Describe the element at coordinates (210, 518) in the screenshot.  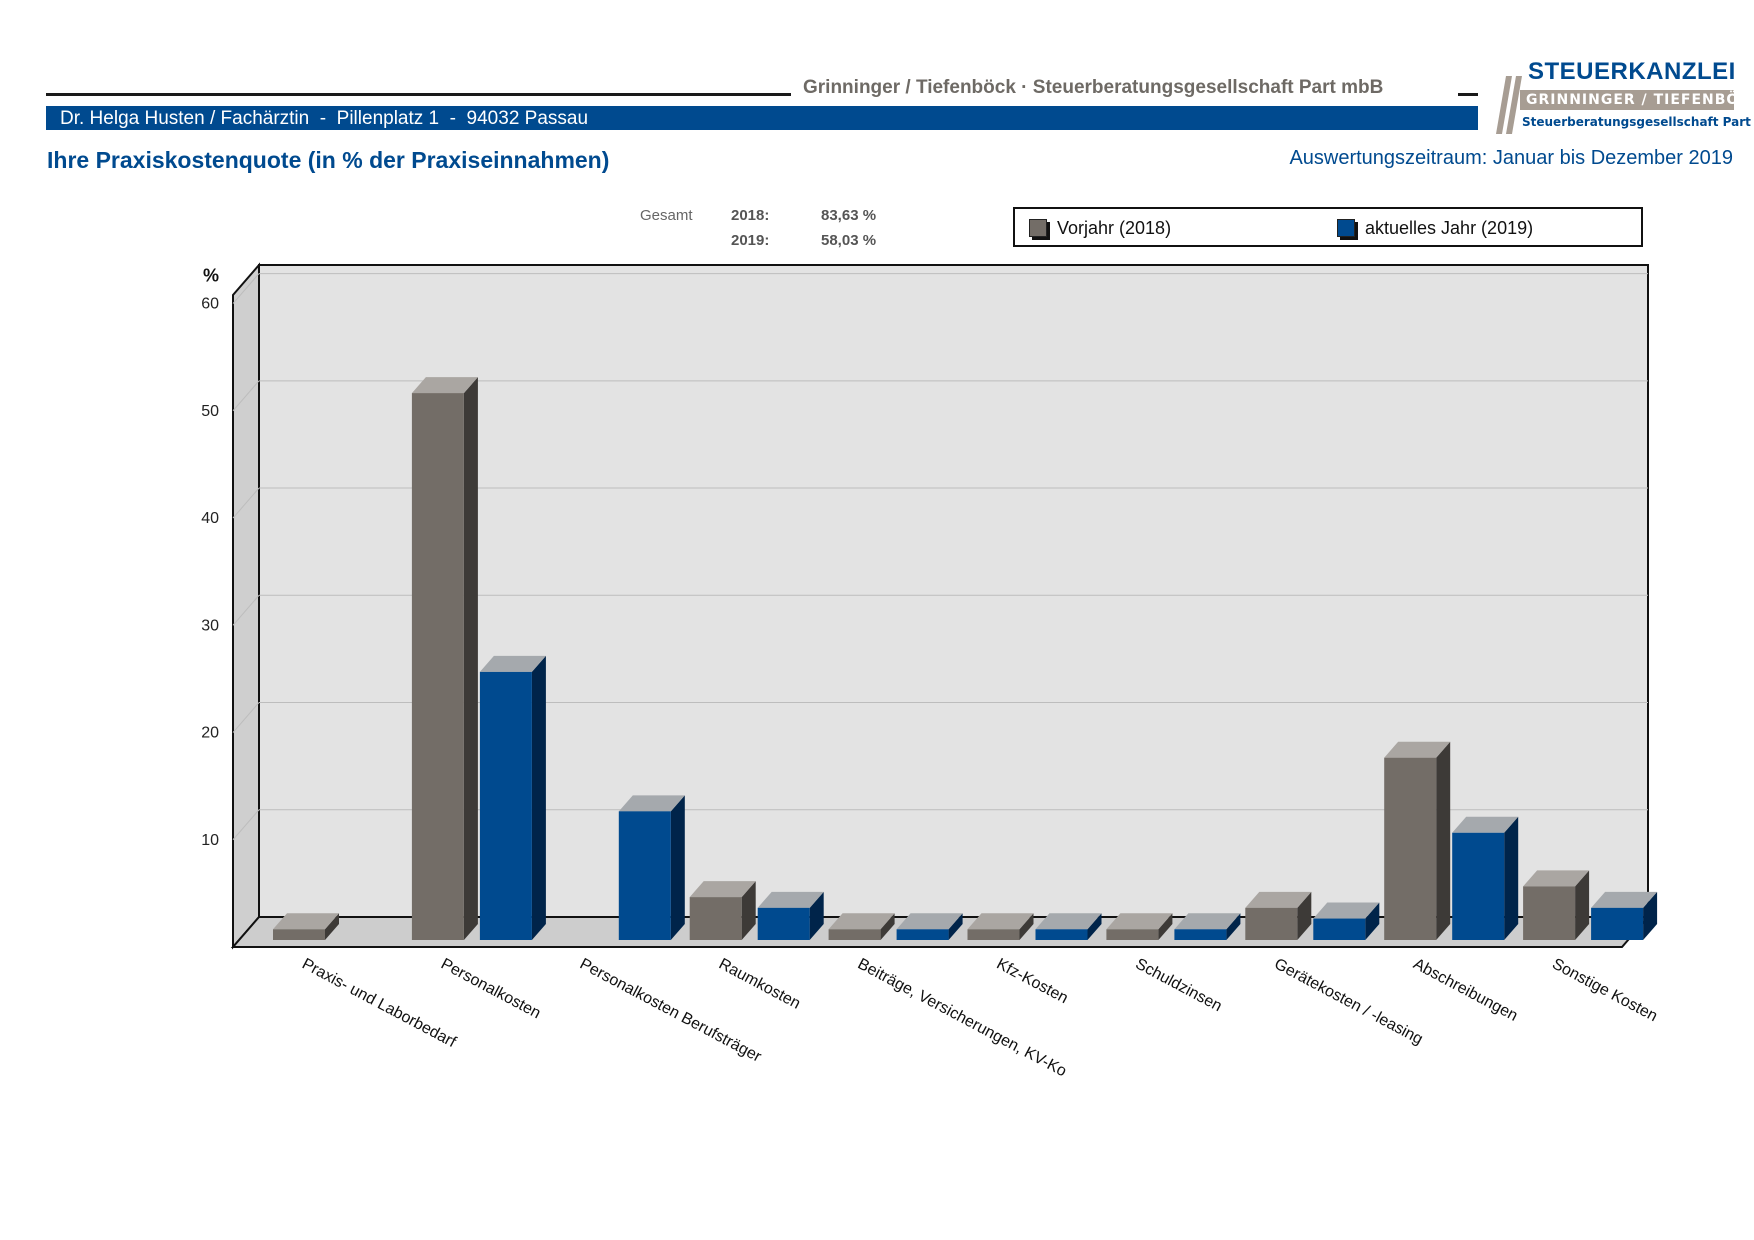
I see `y-tick-label: 40` at that location.